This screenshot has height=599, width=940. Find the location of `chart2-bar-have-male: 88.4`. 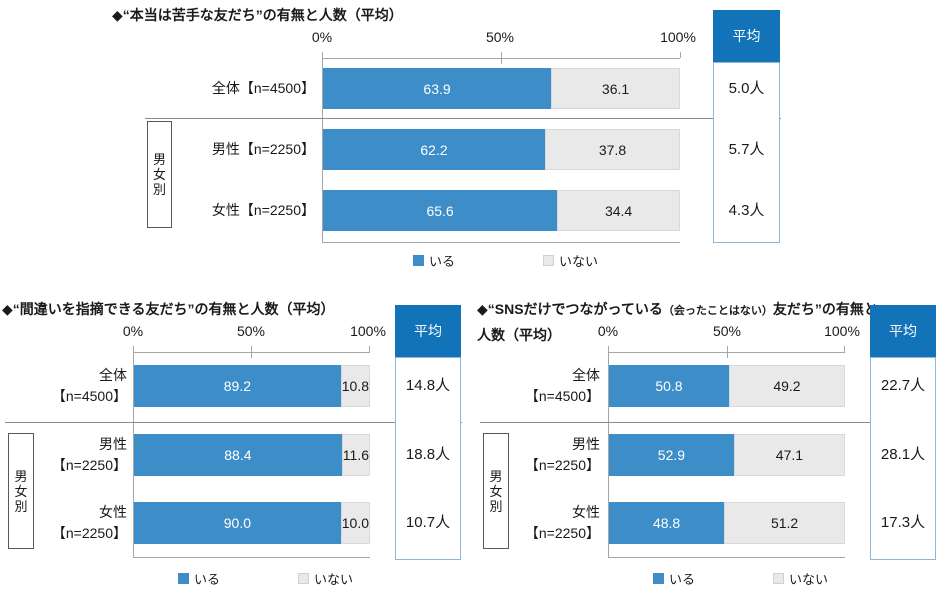

chart2-bar-have-male: 88.4 is located at coordinates (238, 455).